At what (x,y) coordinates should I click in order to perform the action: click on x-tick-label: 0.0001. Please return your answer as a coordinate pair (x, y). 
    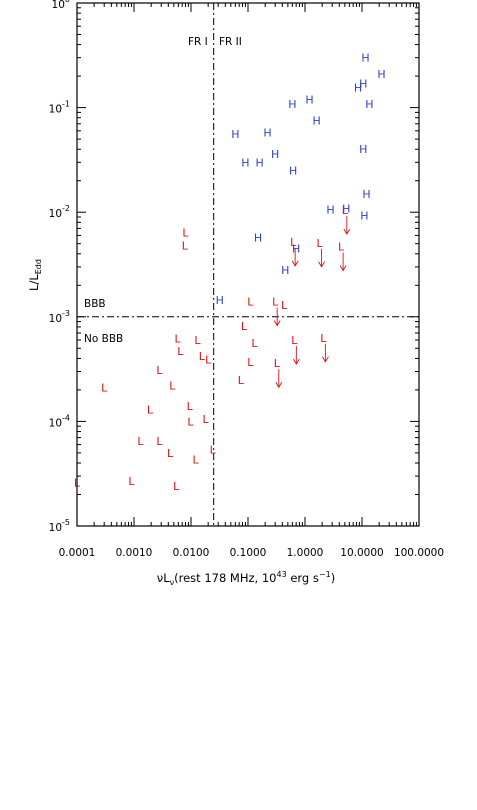
    Looking at the image, I should click on (77, 553).